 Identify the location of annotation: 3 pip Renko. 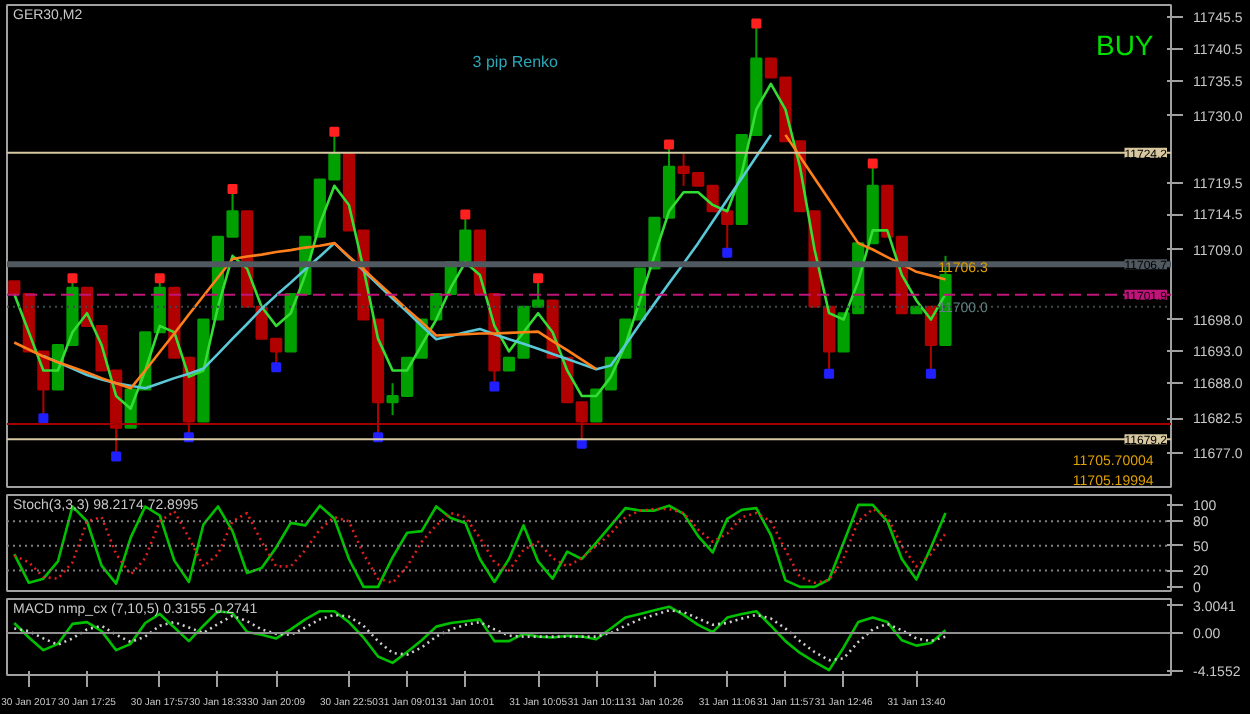
(516, 62).